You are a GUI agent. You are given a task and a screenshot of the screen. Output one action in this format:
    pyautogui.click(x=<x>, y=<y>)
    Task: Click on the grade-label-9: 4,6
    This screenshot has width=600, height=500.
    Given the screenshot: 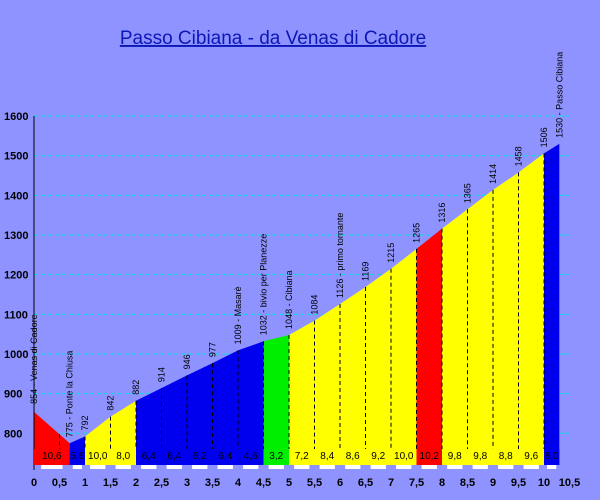 What is the action you would take?
    pyautogui.click(x=251, y=456)
    